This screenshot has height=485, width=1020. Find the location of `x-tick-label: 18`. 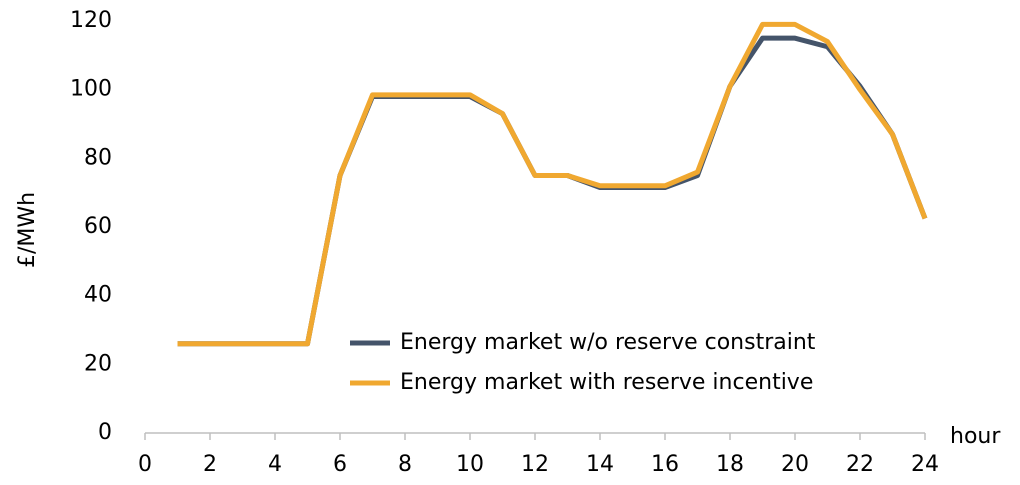

x-tick-label: 18 is located at coordinates (730, 464).